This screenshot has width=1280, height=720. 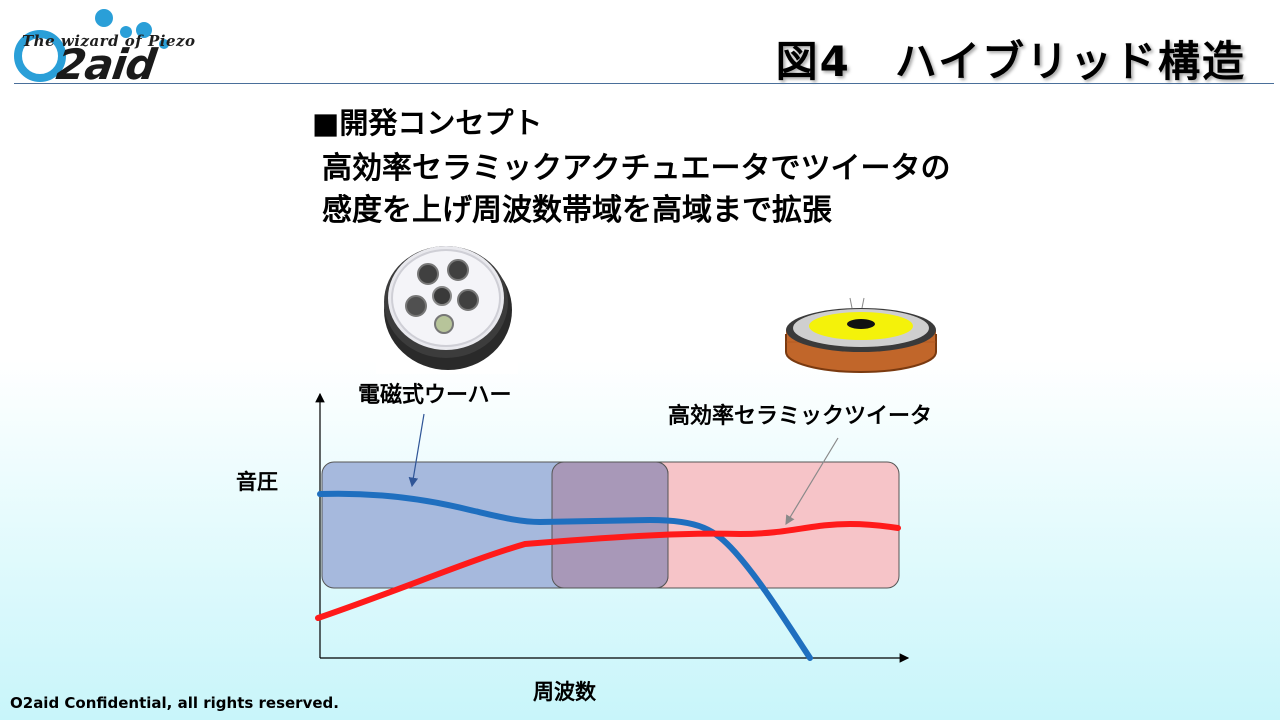 What do you see at coordinates (800, 416) in the screenshot?
I see `tweeter-label: 高効率セラミックツイータ` at bounding box center [800, 416].